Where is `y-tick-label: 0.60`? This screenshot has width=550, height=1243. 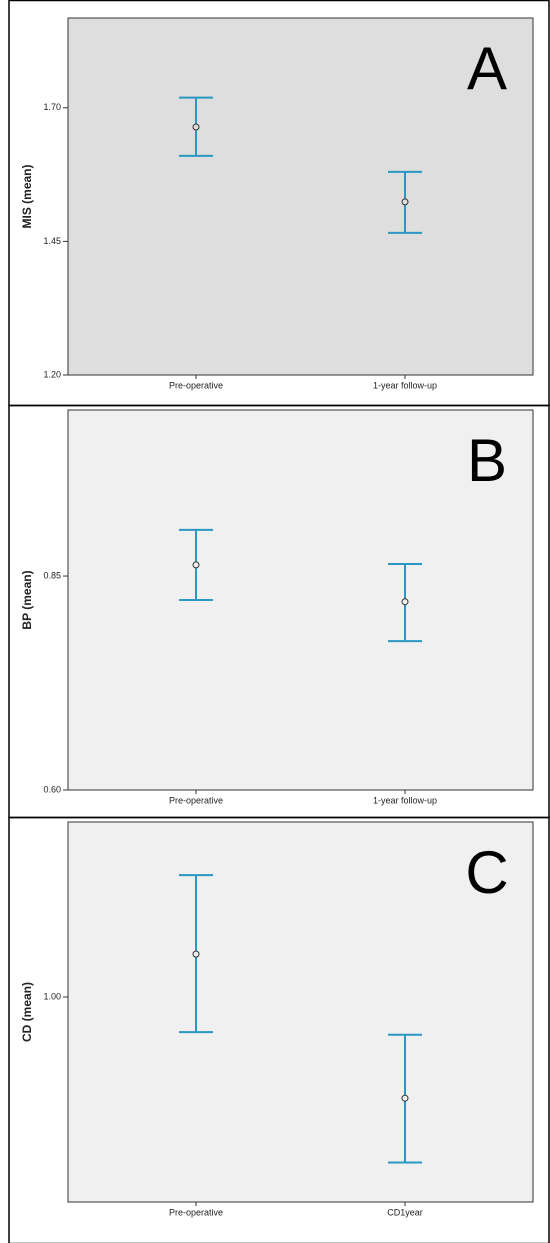 y-tick-label: 0.60 is located at coordinates (52, 789).